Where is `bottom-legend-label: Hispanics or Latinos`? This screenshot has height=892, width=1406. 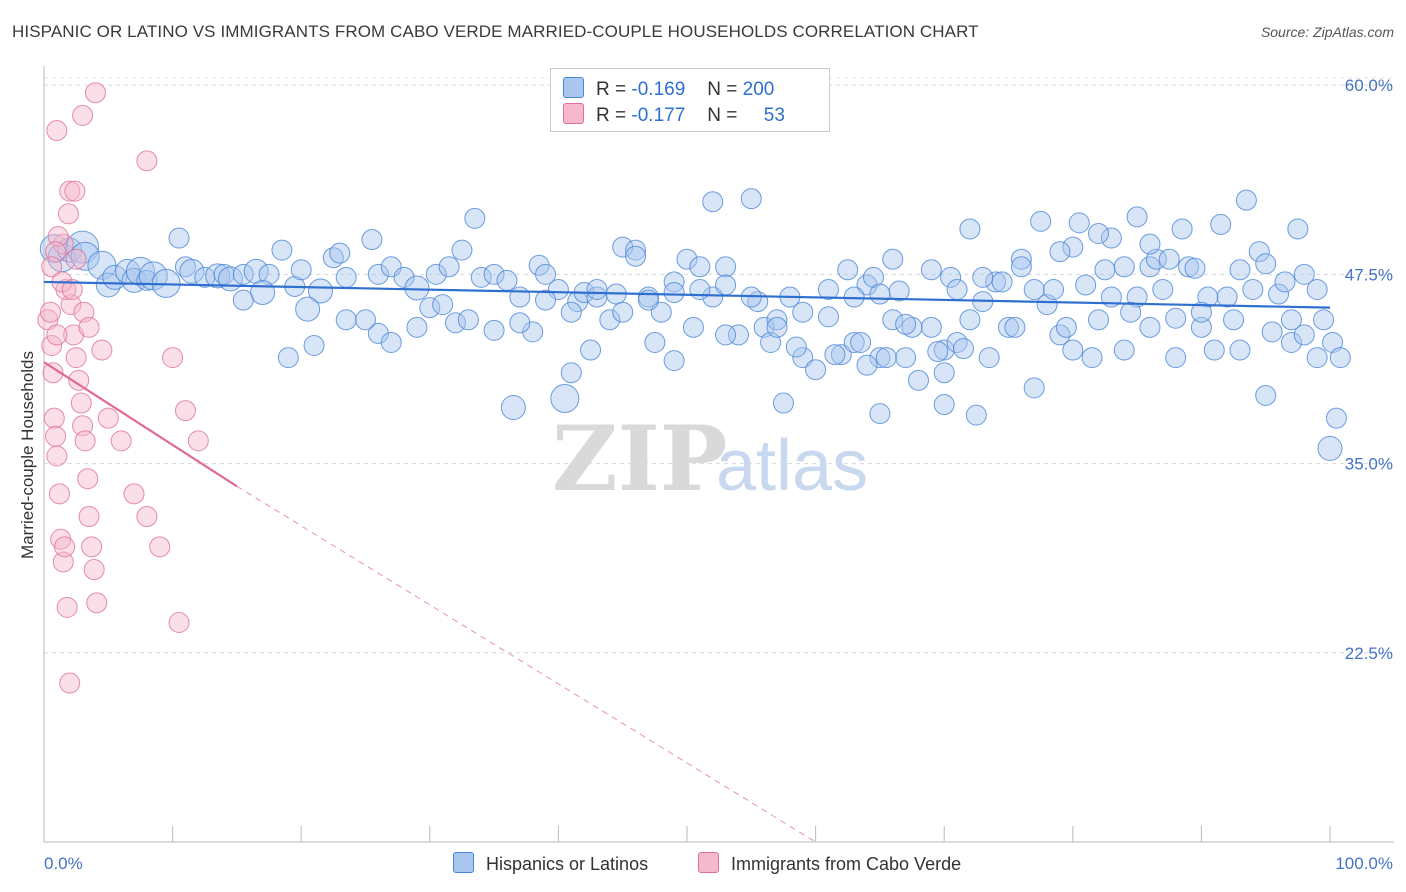 bottom-legend-label: Hispanics or Latinos is located at coordinates (567, 864).